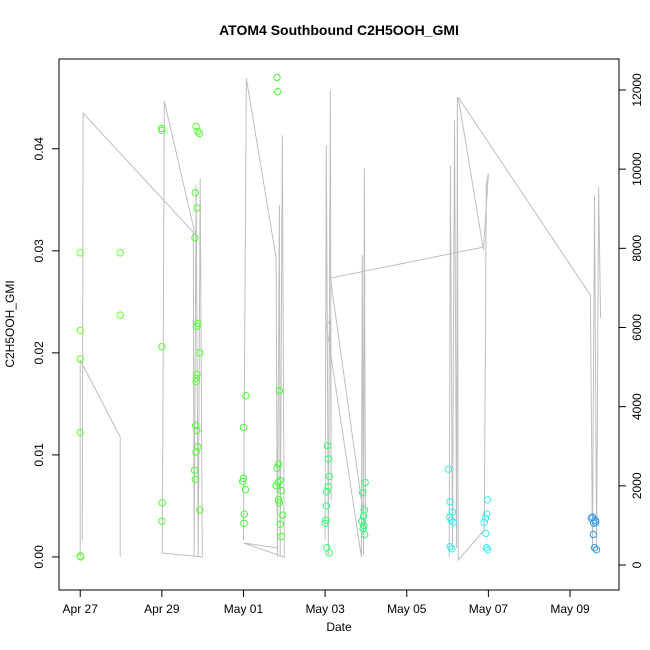 The image size is (650, 650). I want to click on y2-tick-label: 4000, so click(637, 406).